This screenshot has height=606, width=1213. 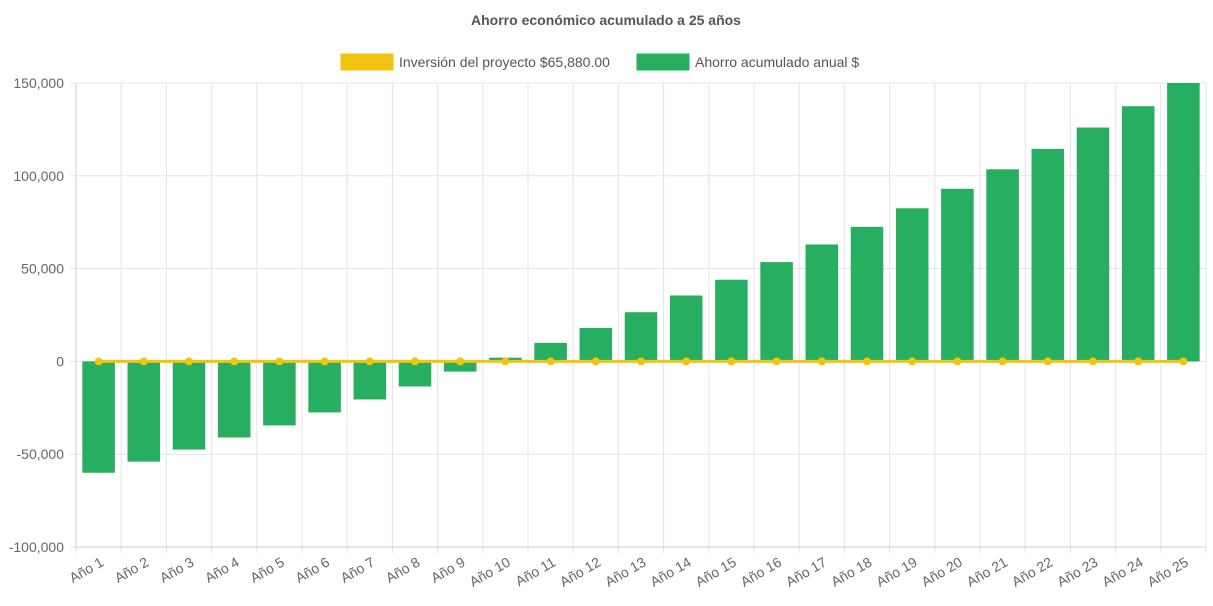 What do you see at coordinates (222, 570) in the screenshot?
I see `x-tick-label: Año 4` at bounding box center [222, 570].